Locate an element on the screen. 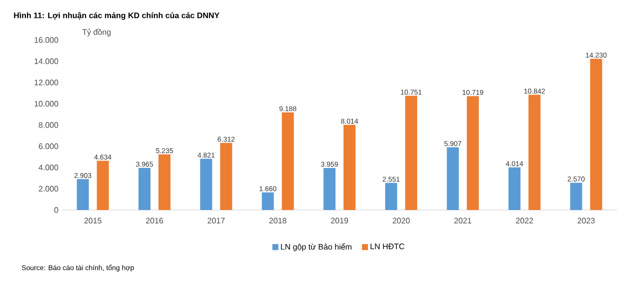  y-tick-label: 12.000 is located at coordinates (46, 83).